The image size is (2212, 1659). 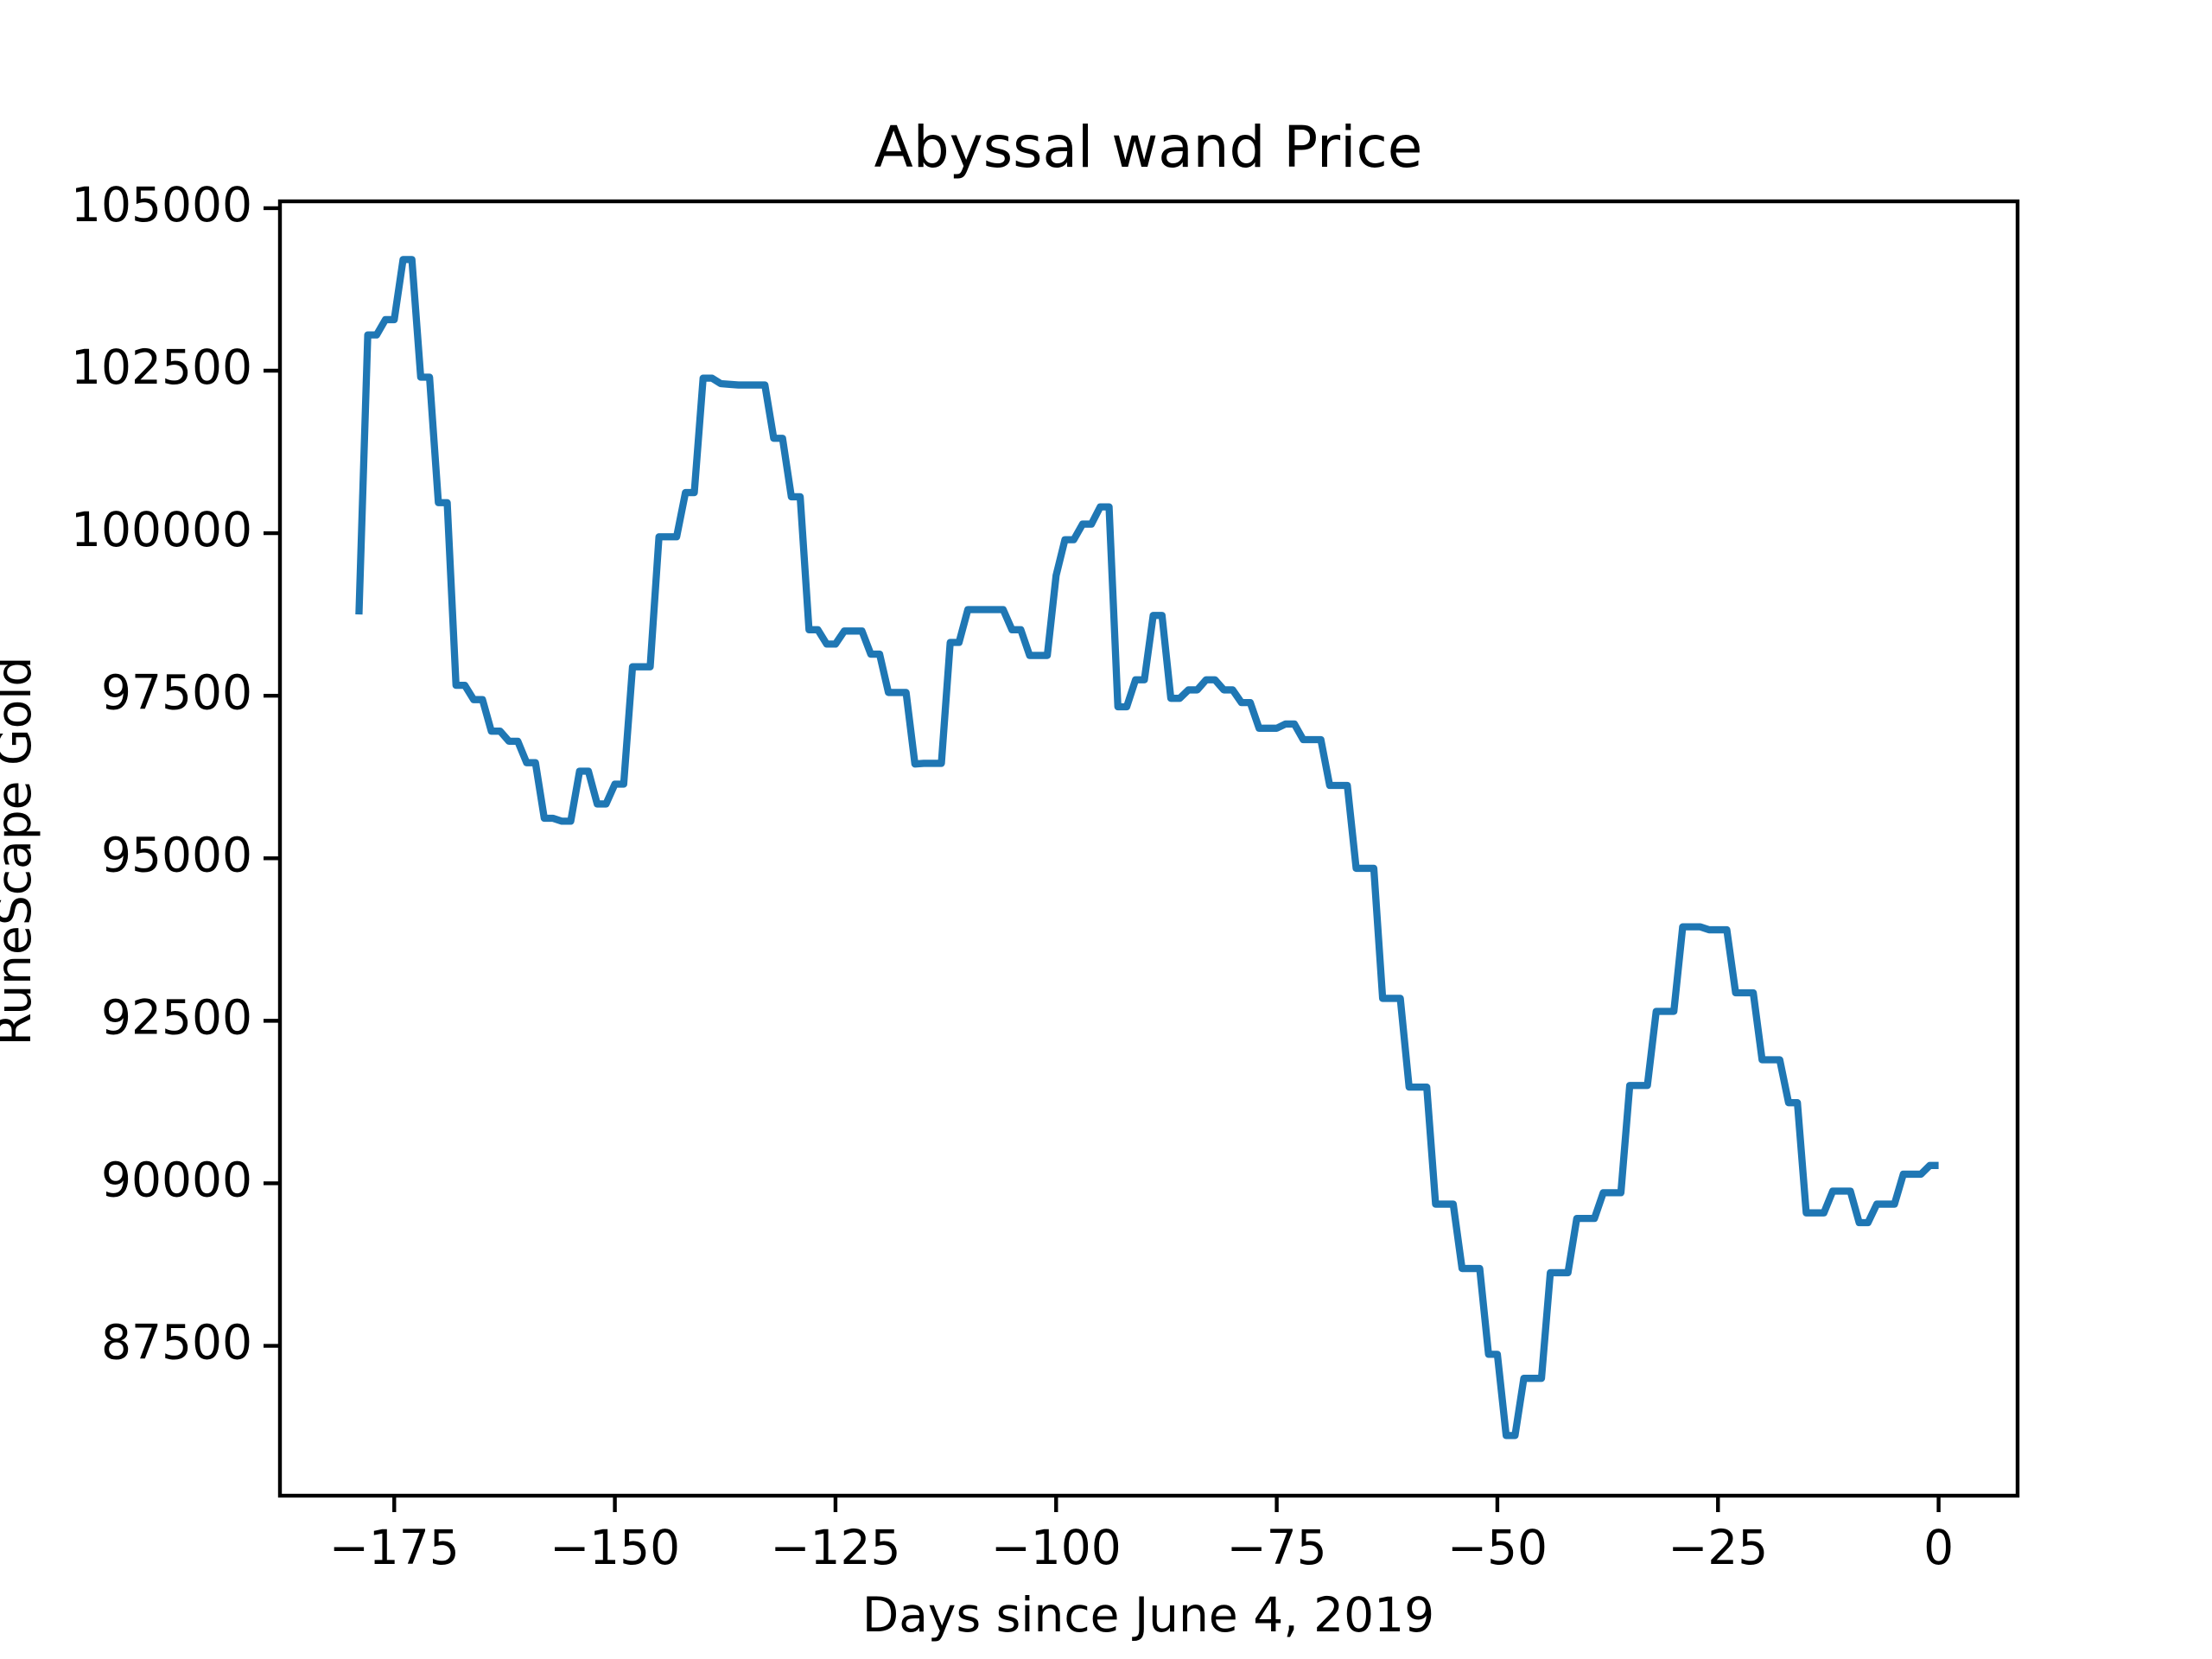 I want to click on y-tick-label: 100000, so click(x=161, y=529).